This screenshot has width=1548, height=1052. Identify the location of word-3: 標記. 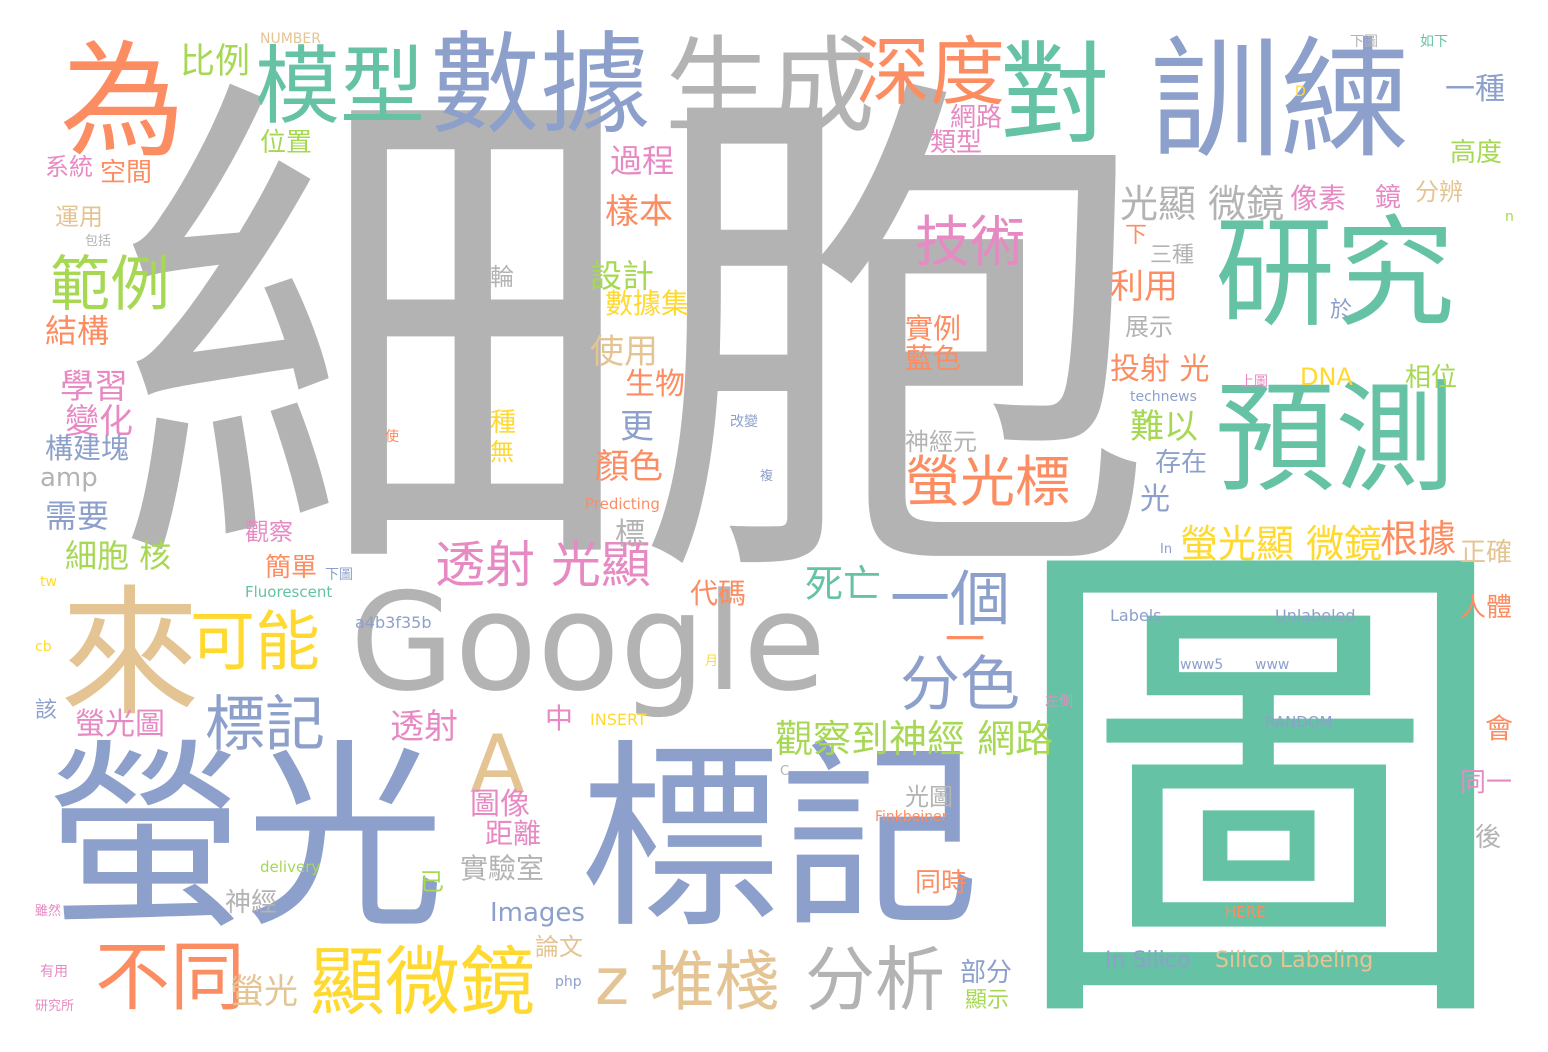
(780, 839).